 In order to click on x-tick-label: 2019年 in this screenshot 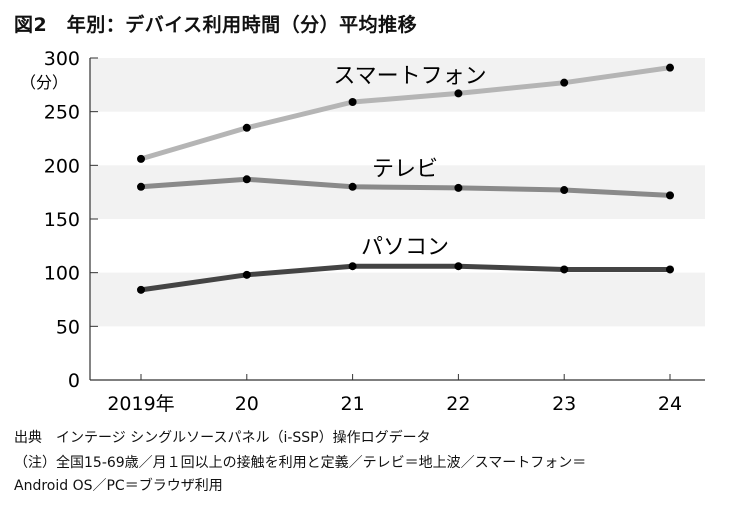, I will do `click(140, 404)`.